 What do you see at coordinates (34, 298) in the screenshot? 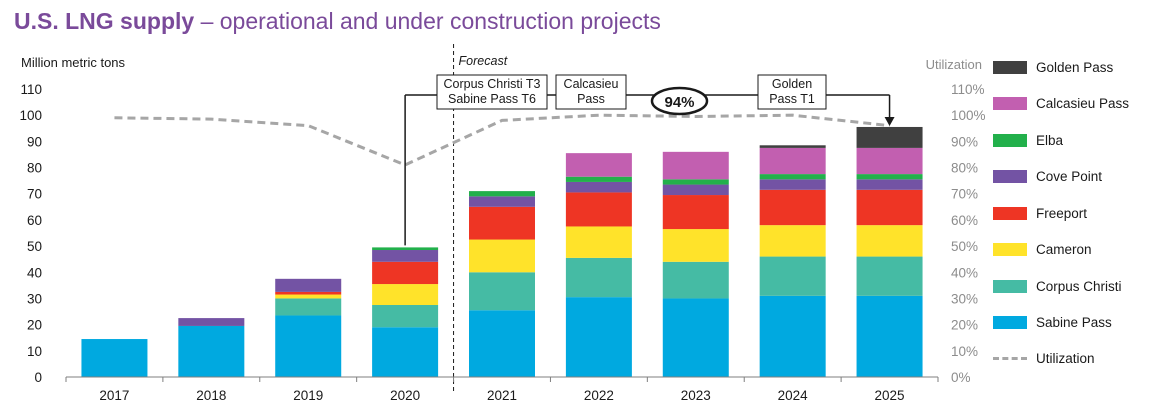
I see `y-tick-label: 30` at bounding box center [34, 298].